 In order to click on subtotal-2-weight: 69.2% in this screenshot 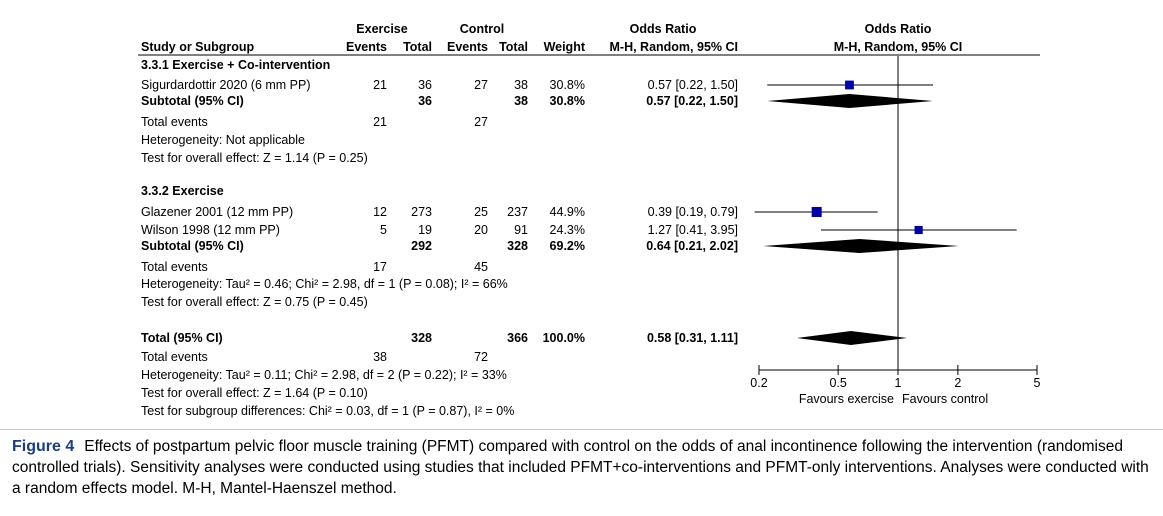, I will do `click(567, 246)`.